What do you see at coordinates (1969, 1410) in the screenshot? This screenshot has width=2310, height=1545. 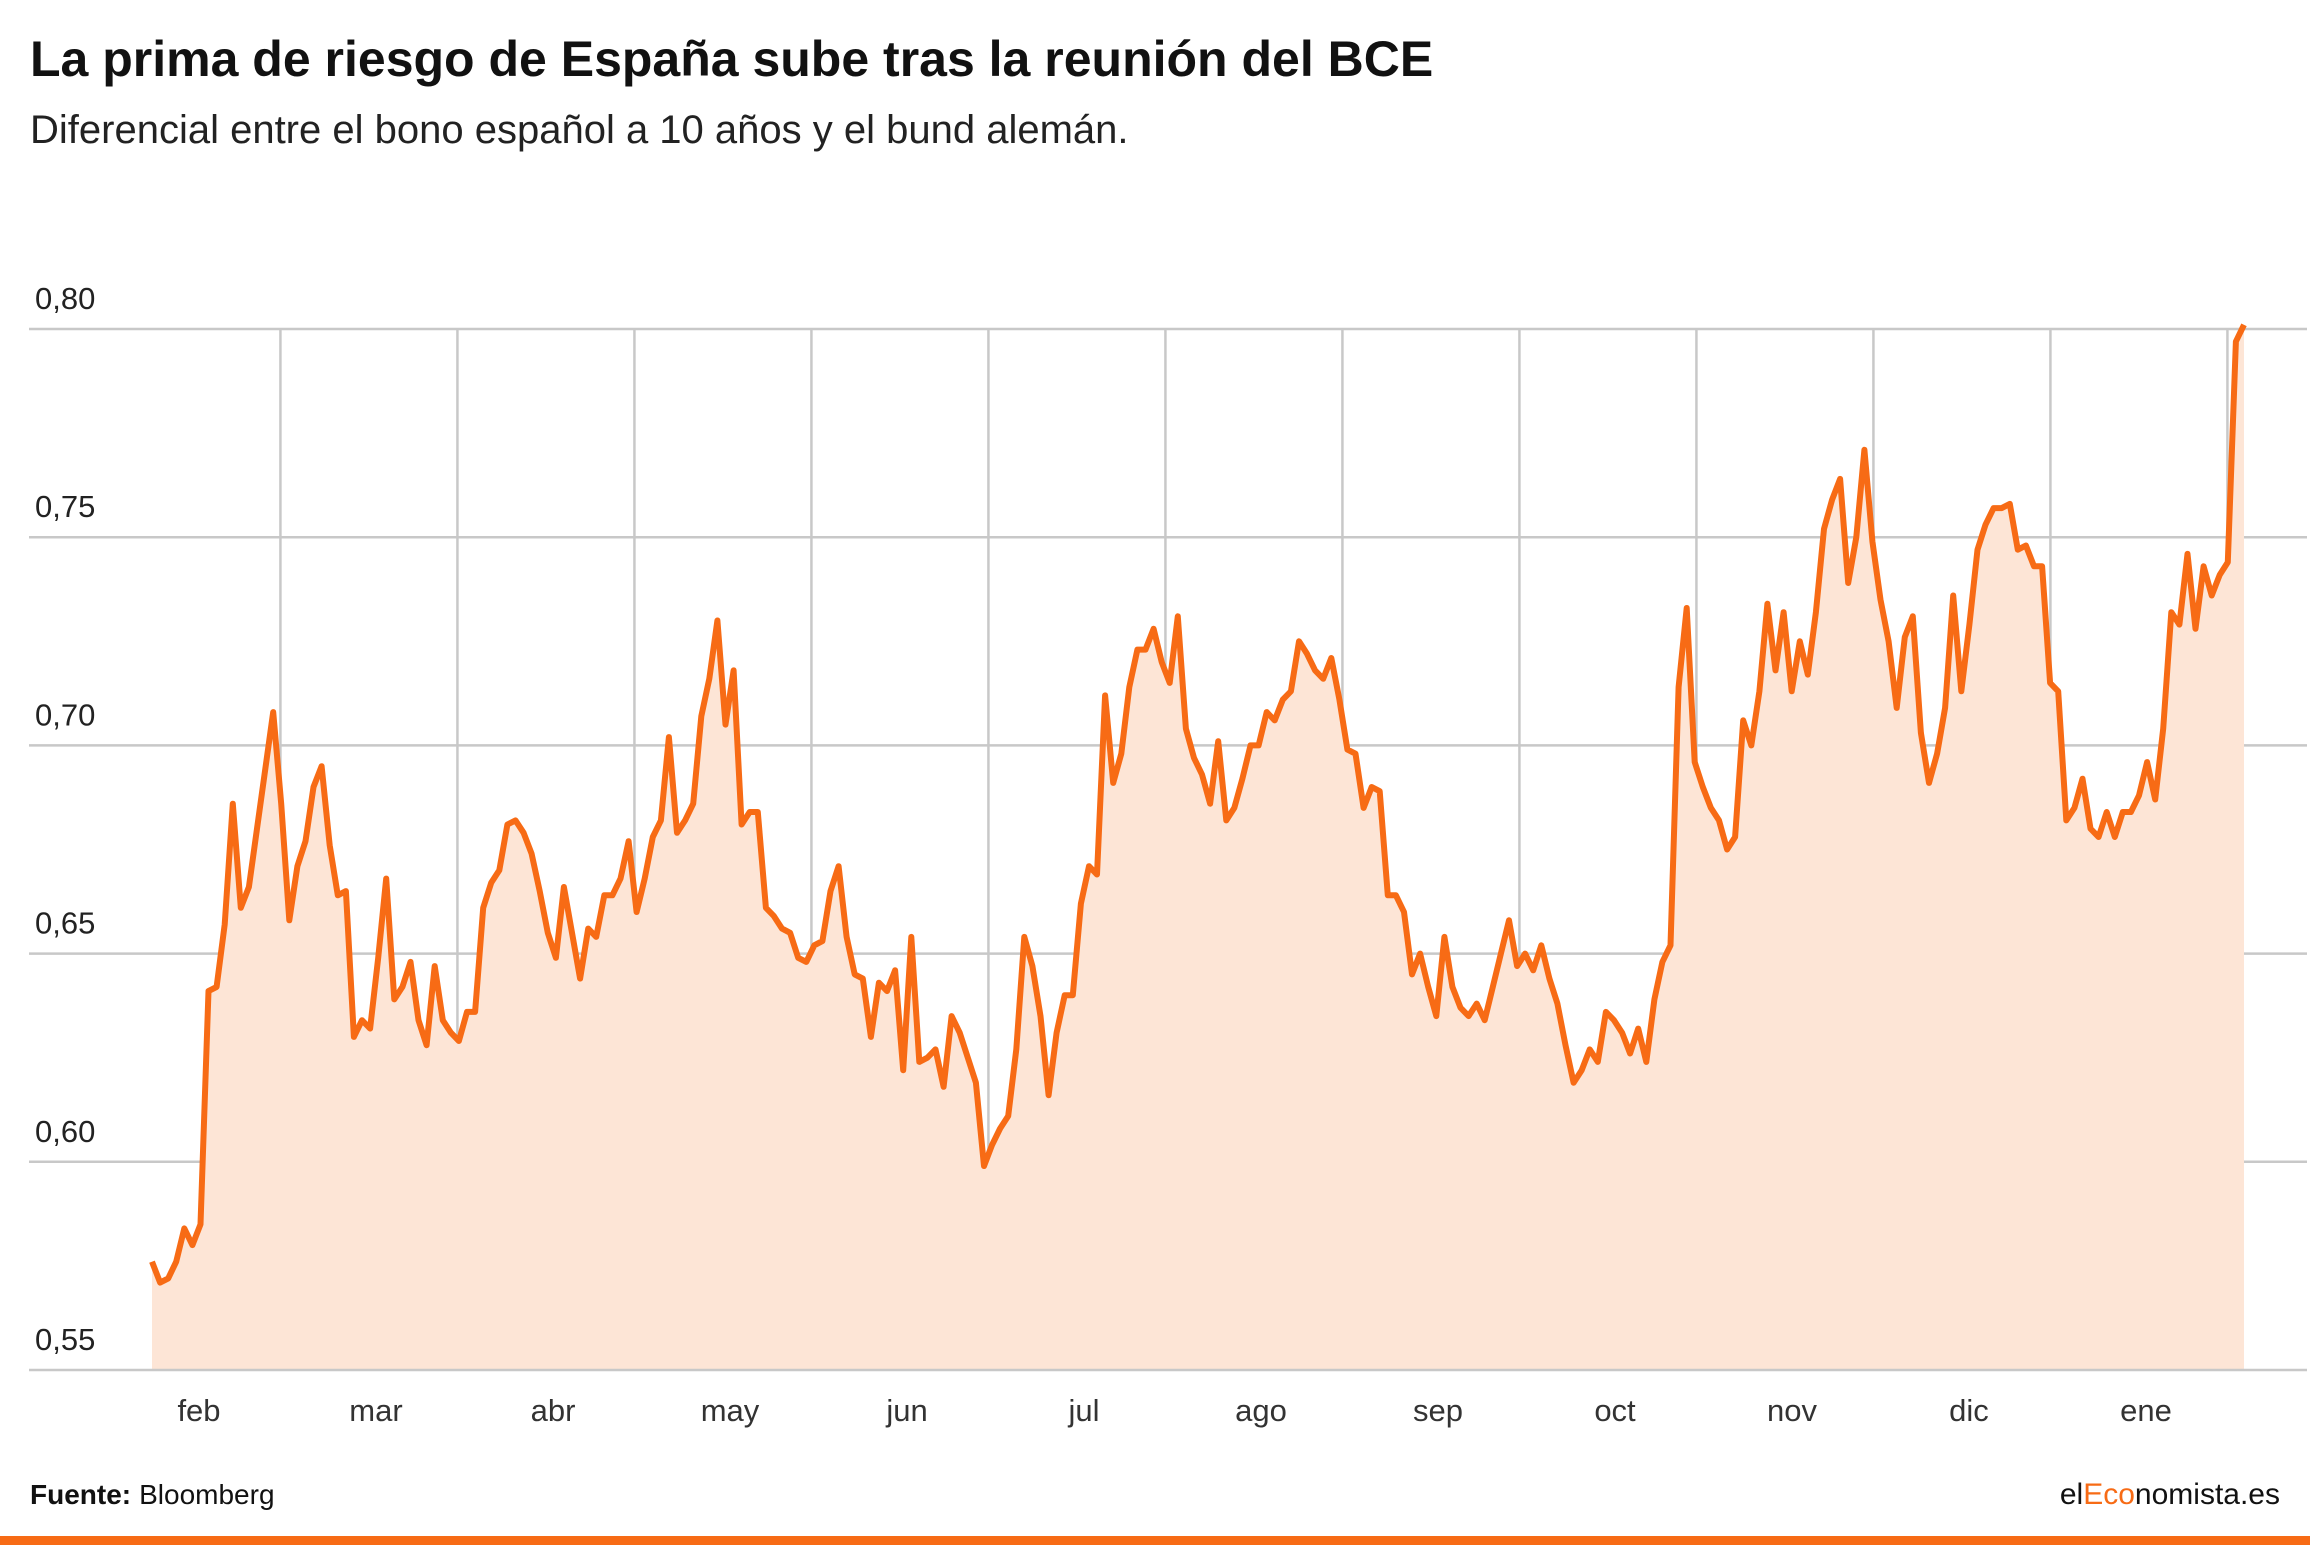 I see `x-tick-label: dic` at bounding box center [1969, 1410].